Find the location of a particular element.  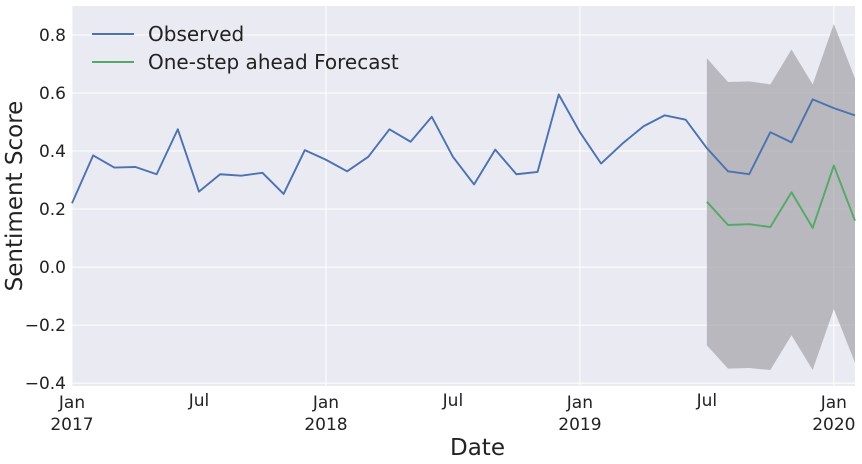

y-tick-label: 0.2 is located at coordinates (52, 210).